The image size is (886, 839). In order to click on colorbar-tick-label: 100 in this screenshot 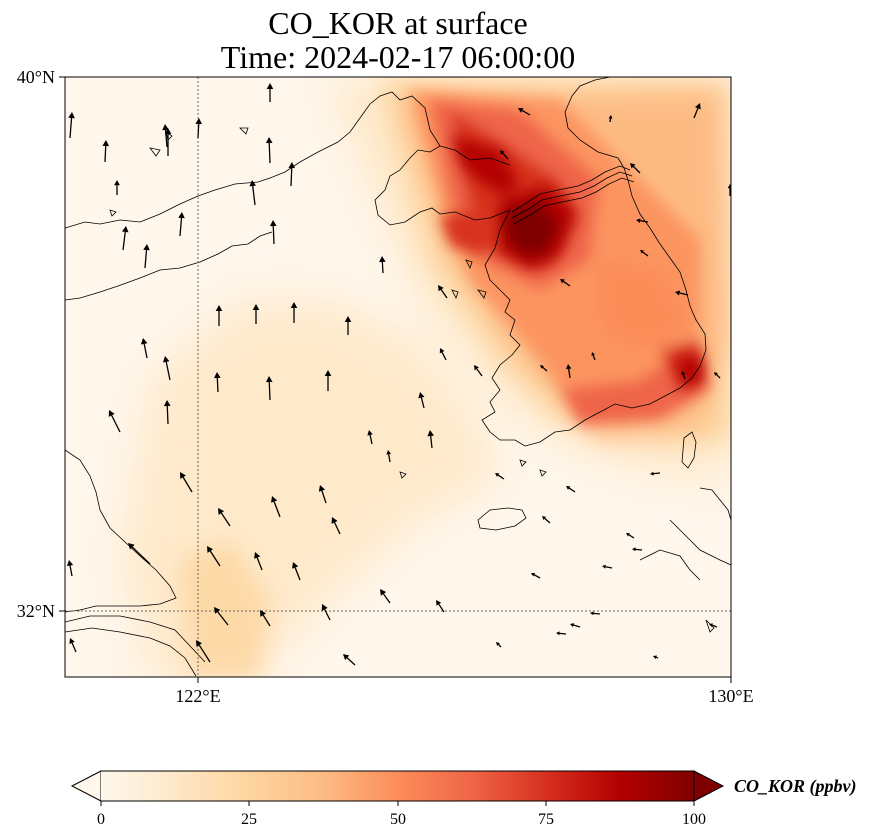, I will do `click(694, 819)`.